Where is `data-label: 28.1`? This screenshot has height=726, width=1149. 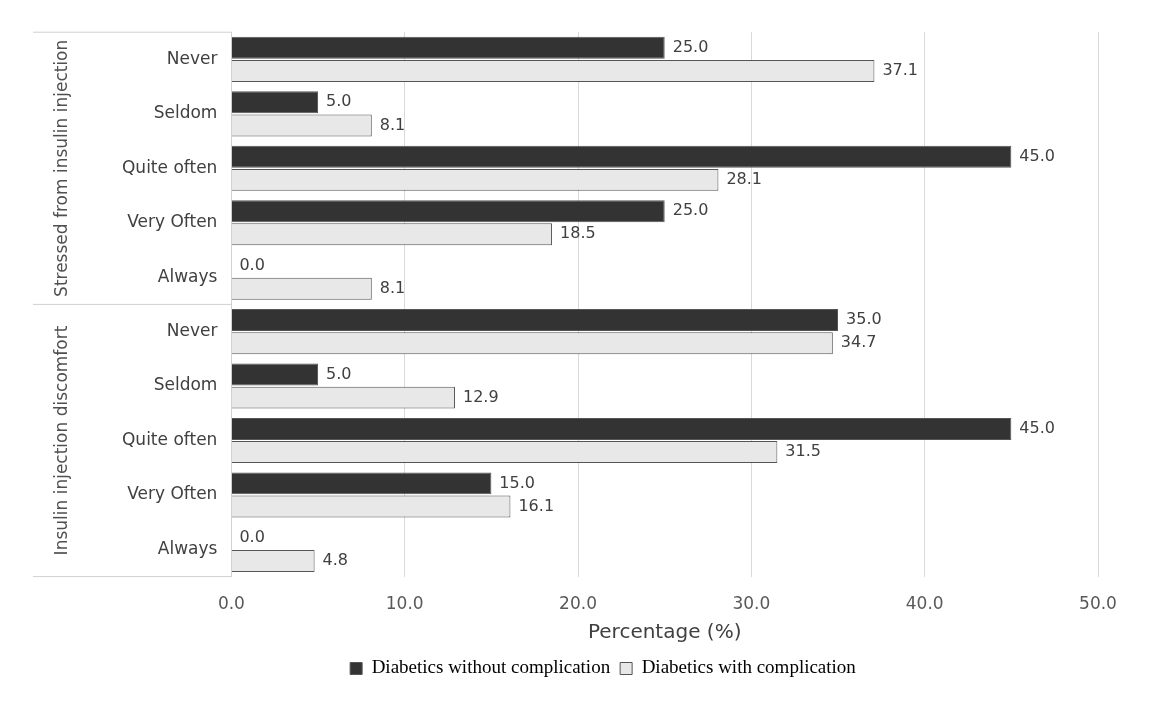
data-label: 28.1 is located at coordinates (744, 179).